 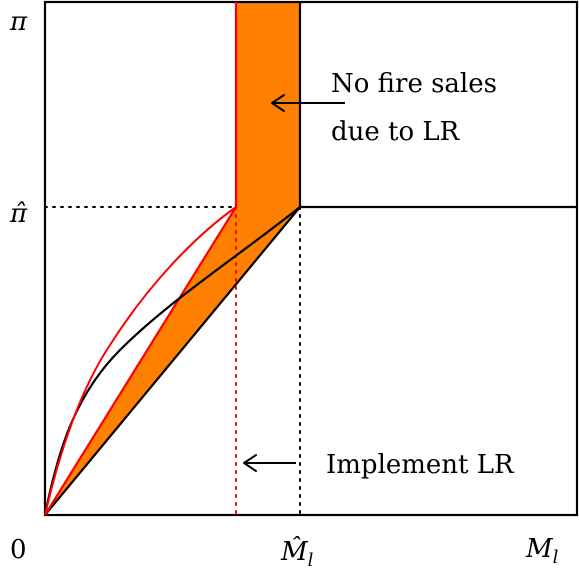 What do you see at coordinates (556, 557) in the screenshot?
I see `x-axis-m-sub: l` at bounding box center [556, 557].